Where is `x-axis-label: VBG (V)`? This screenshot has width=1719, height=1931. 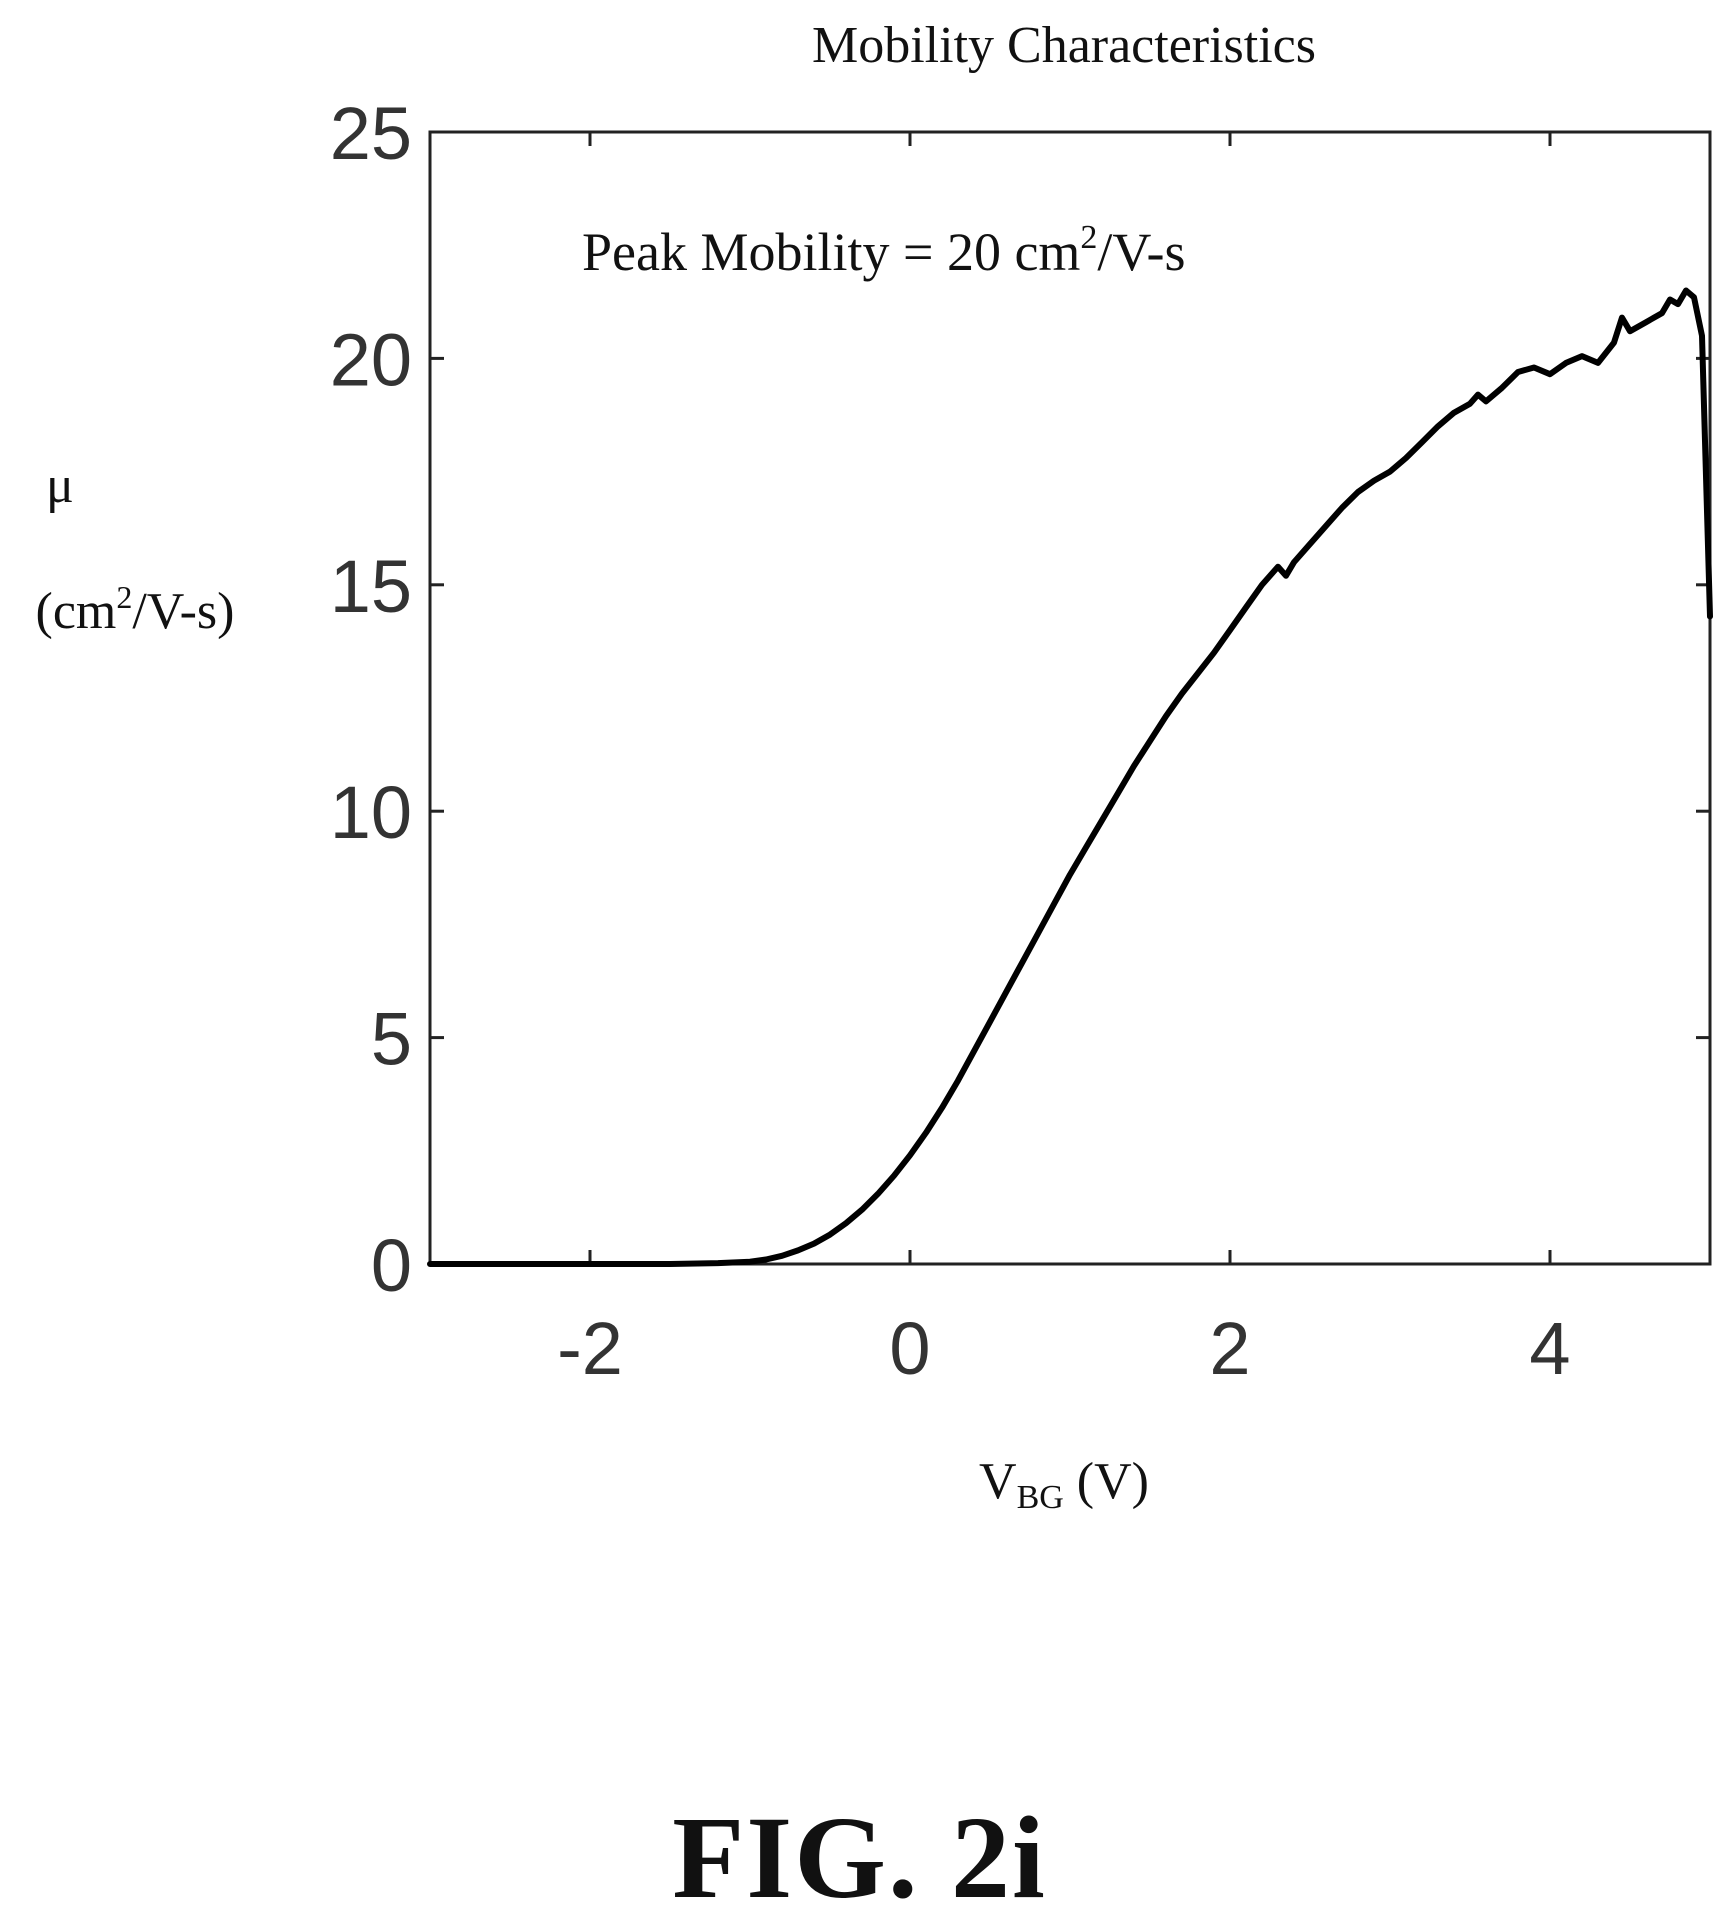 x-axis-label: VBG (V) is located at coordinates (1064, 1484).